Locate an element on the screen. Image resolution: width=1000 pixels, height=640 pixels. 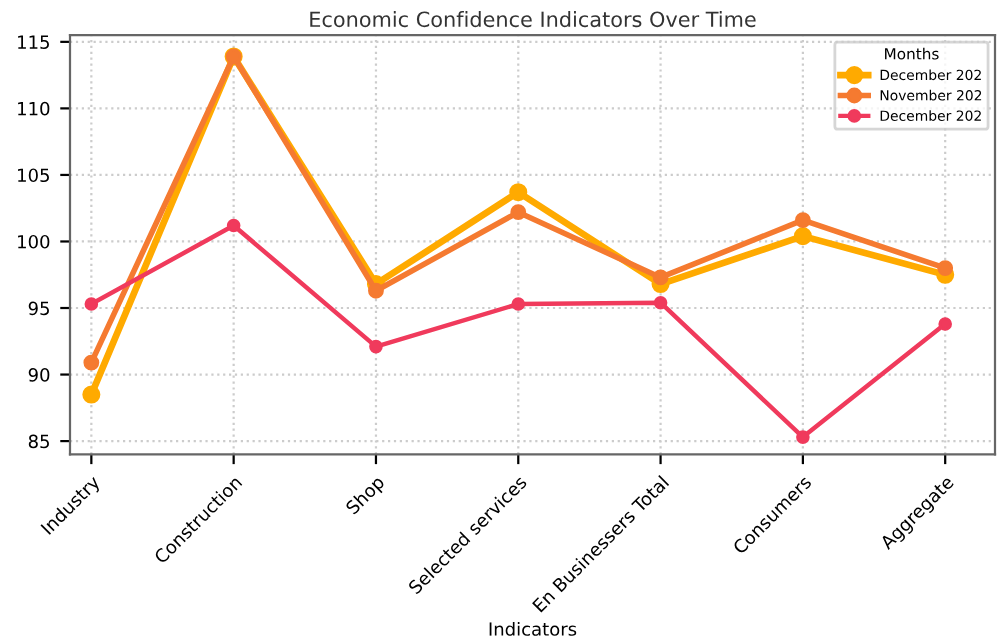
x-axis-title: Indicators is located at coordinates (533, 628).